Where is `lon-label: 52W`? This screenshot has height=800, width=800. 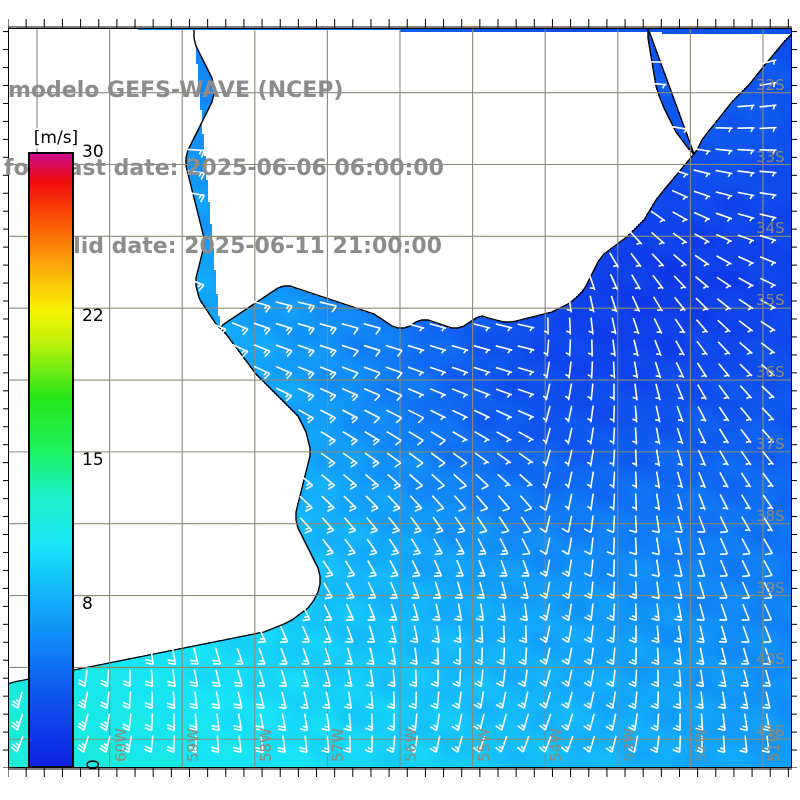 lon-label: 52W is located at coordinates (701, 745).